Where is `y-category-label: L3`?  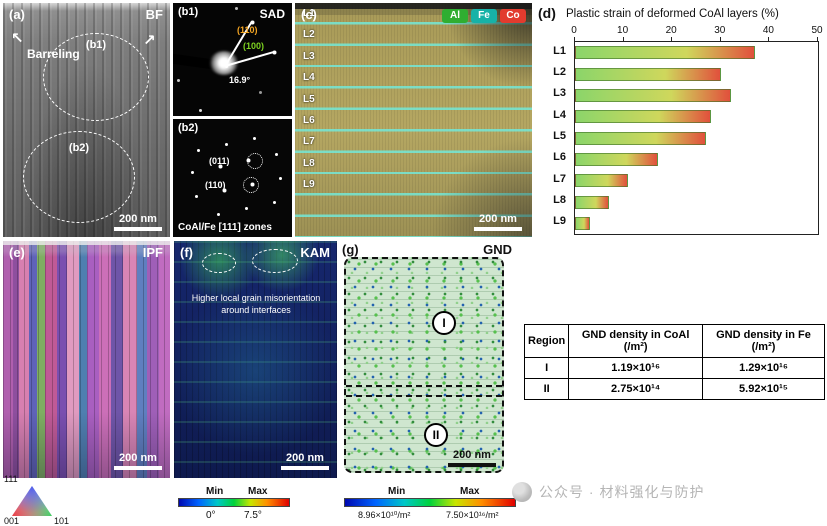 y-category-label: L3 is located at coordinates (559, 93).